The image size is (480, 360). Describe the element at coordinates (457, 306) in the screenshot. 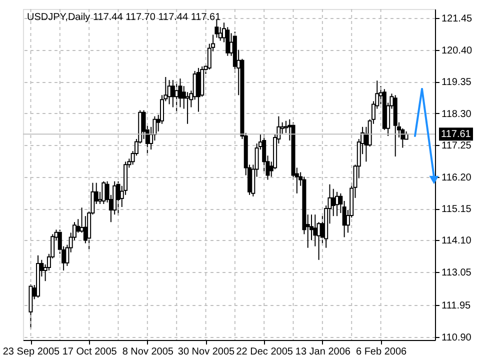

I see `y-tick-label: 111.95` at that location.